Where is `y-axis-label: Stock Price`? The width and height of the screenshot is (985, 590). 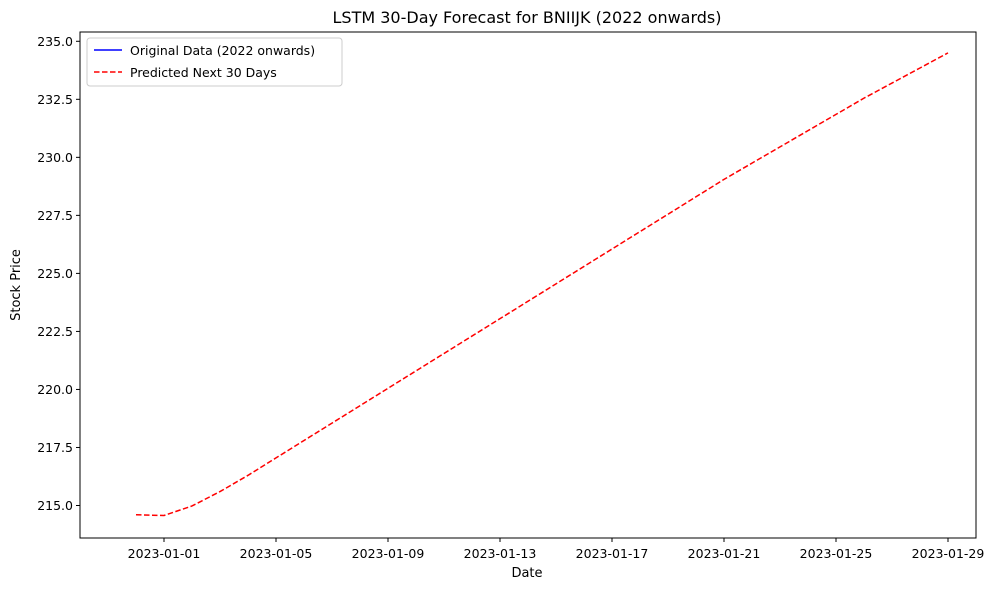
y-axis-label: Stock Price is located at coordinates (16, 285).